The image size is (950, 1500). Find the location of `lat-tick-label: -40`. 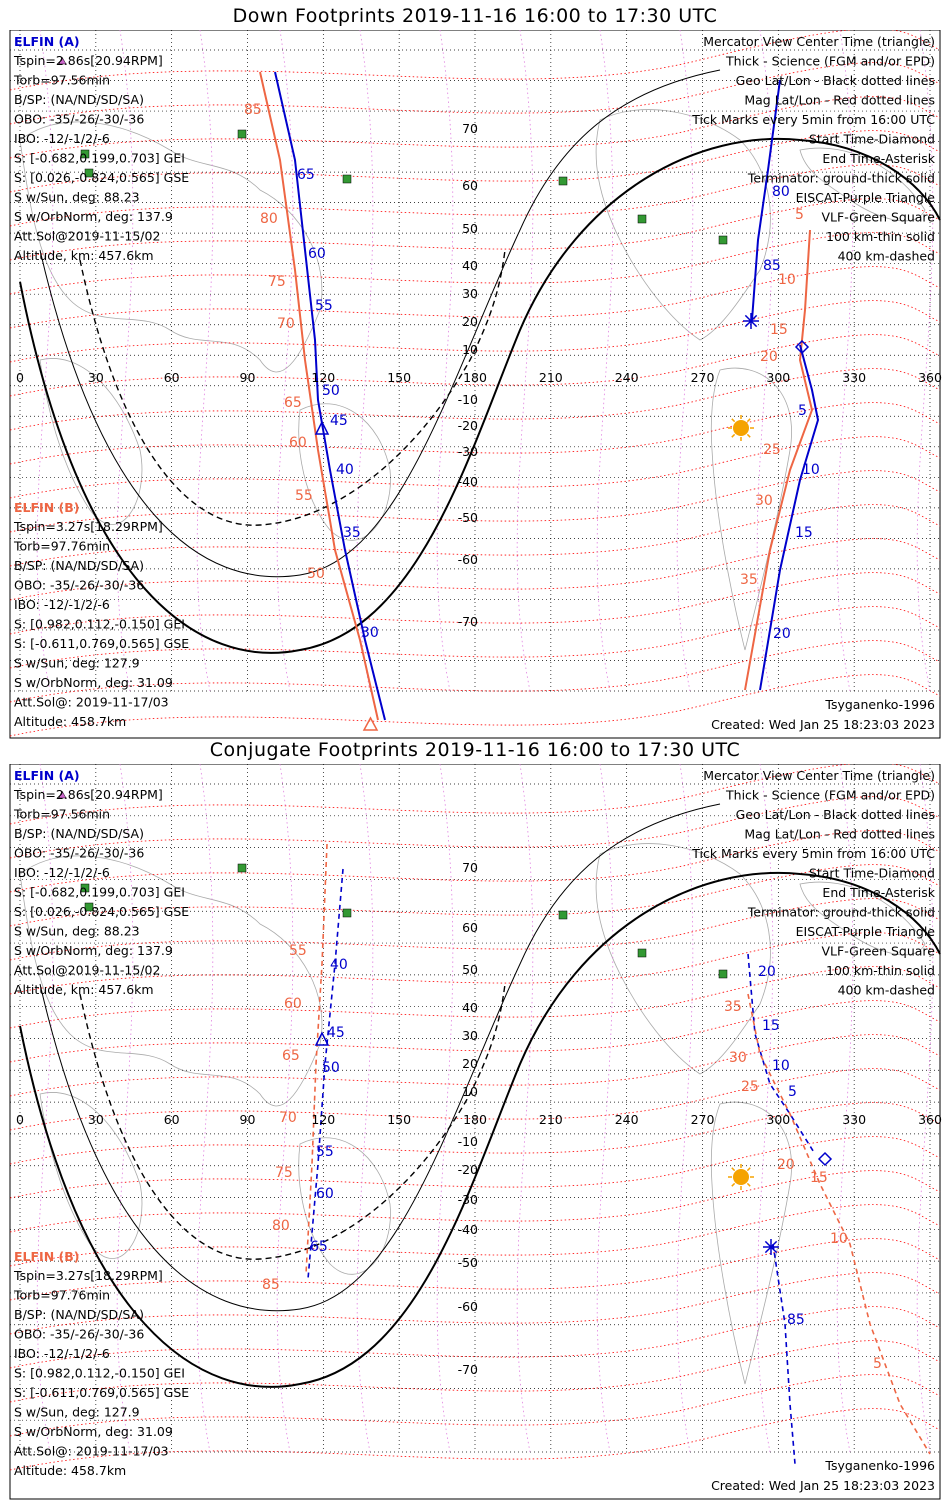

lat-tick-label: -40 is located at coordinates (468, 481).